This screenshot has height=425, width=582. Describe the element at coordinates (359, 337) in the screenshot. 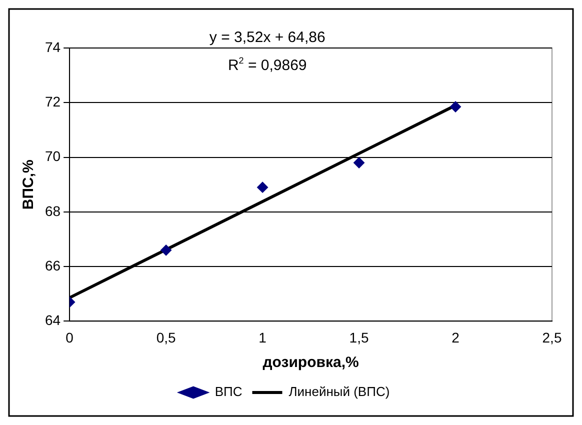

I see `x-tick-label: 1,5` at that location.